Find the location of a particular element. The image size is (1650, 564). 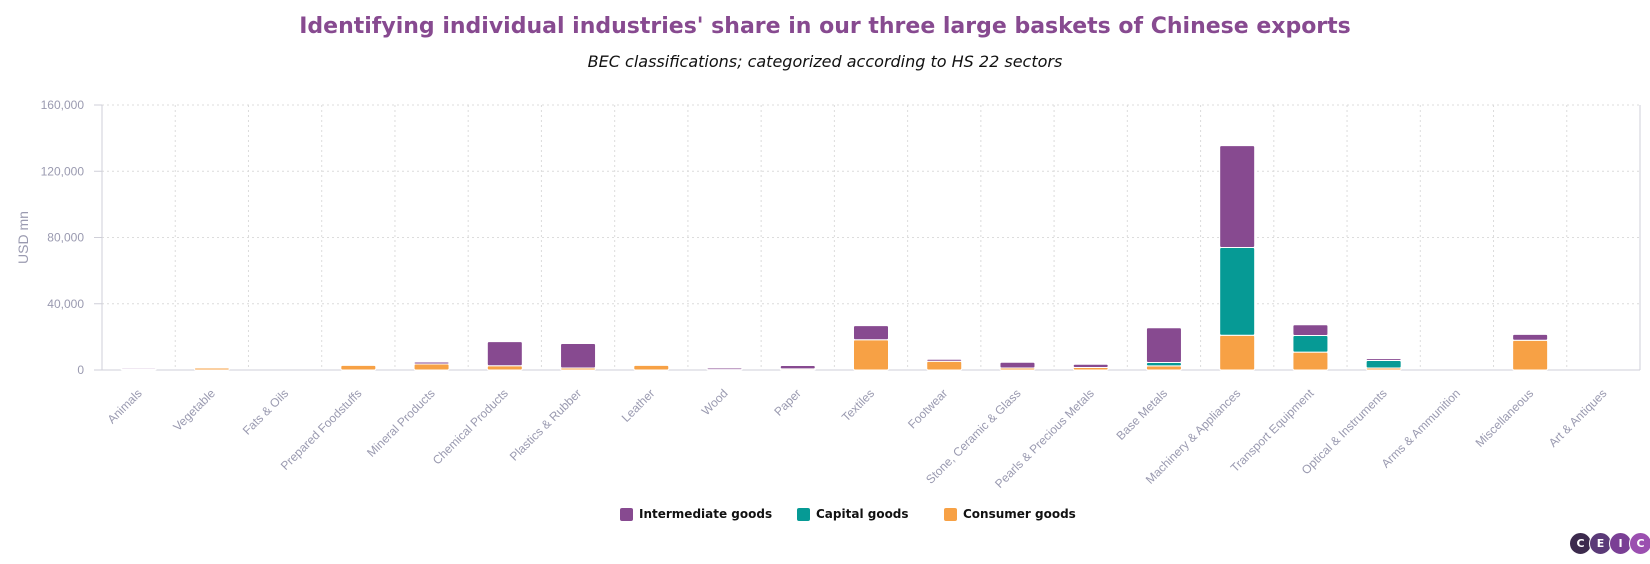

legend-swatch-capital is located at coordinates (803, 514).